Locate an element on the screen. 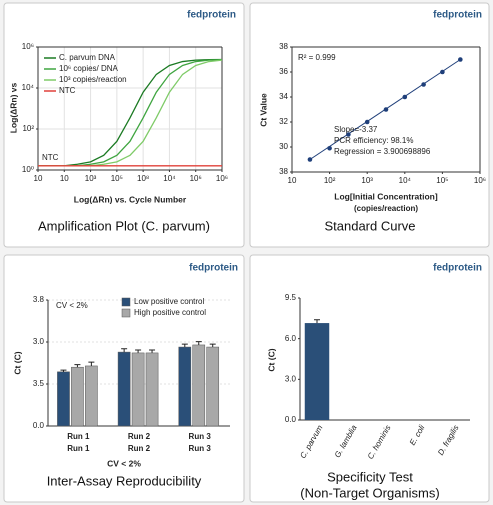  y-tick-label: 32 is located at coordinates (283, 121).